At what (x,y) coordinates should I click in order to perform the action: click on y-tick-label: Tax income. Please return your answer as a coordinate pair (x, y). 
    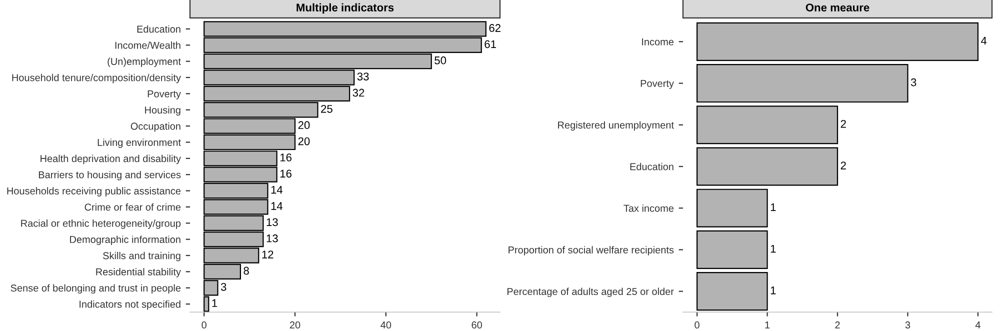
    Looking at the image, I should click on (649, 208).